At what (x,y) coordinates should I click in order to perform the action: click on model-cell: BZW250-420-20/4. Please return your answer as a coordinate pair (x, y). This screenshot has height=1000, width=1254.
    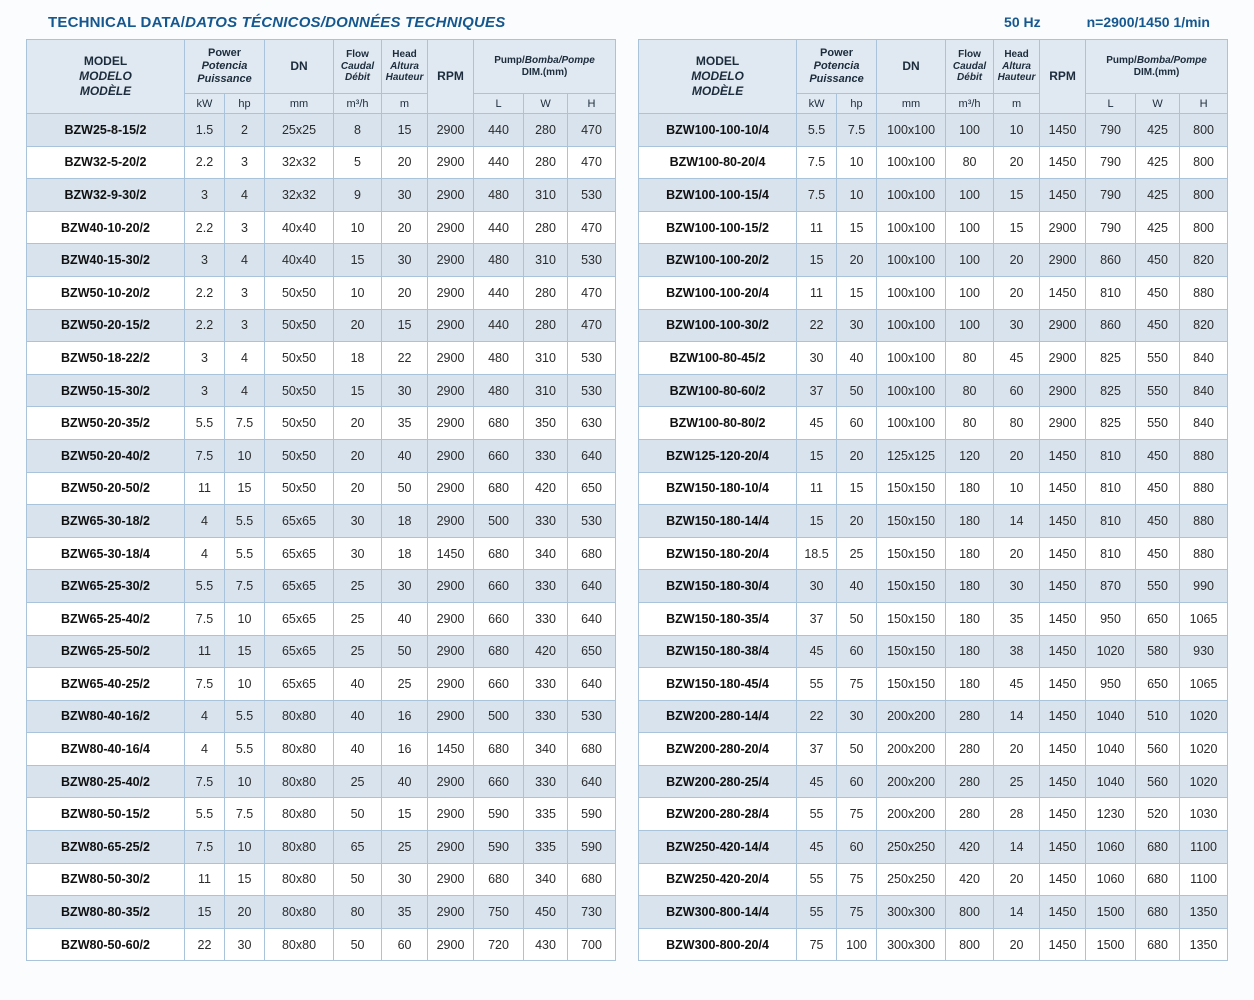
    Looking at the image, I should click on (718, 879).